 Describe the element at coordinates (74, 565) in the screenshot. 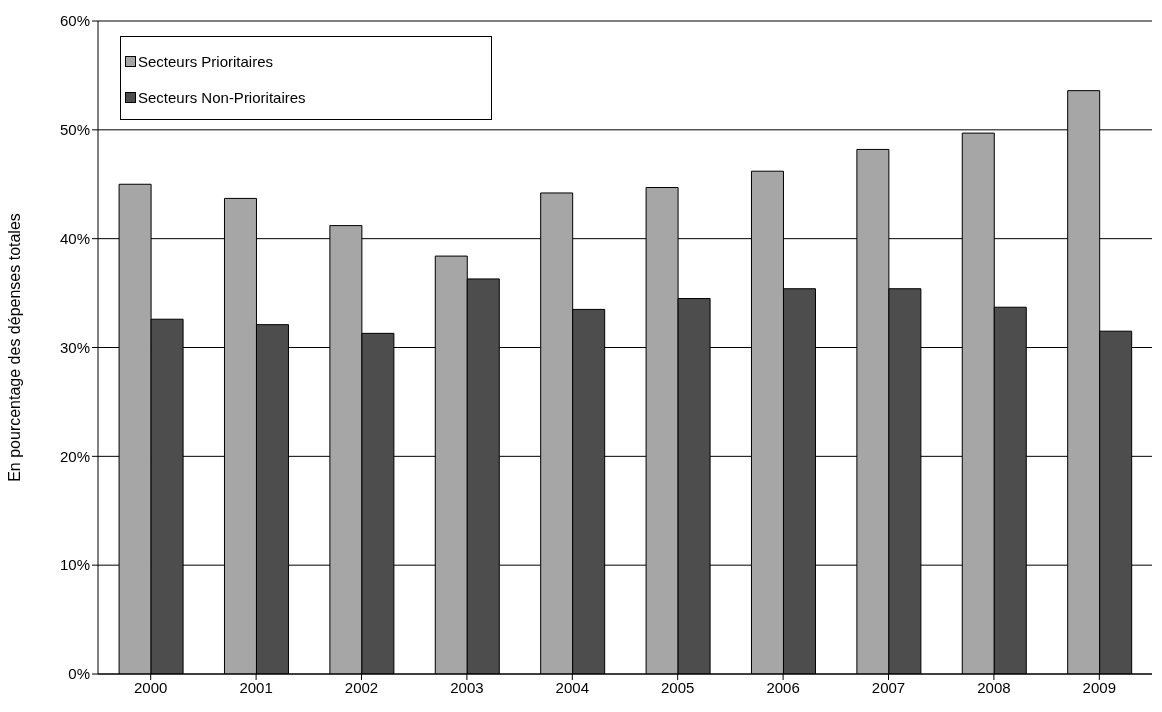

I see `y-tick-label: 10%` at that location.